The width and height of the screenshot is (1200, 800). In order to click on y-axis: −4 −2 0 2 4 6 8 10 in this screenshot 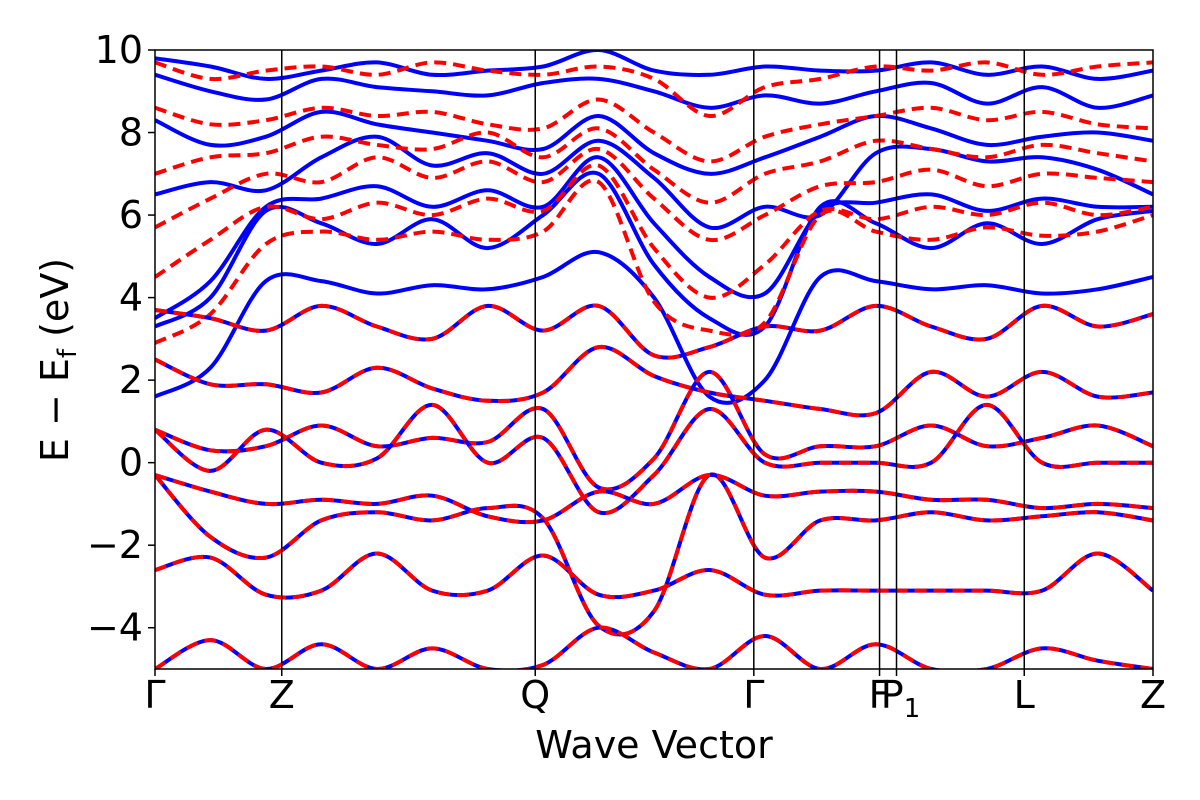, I will do `click(121, 339)`.